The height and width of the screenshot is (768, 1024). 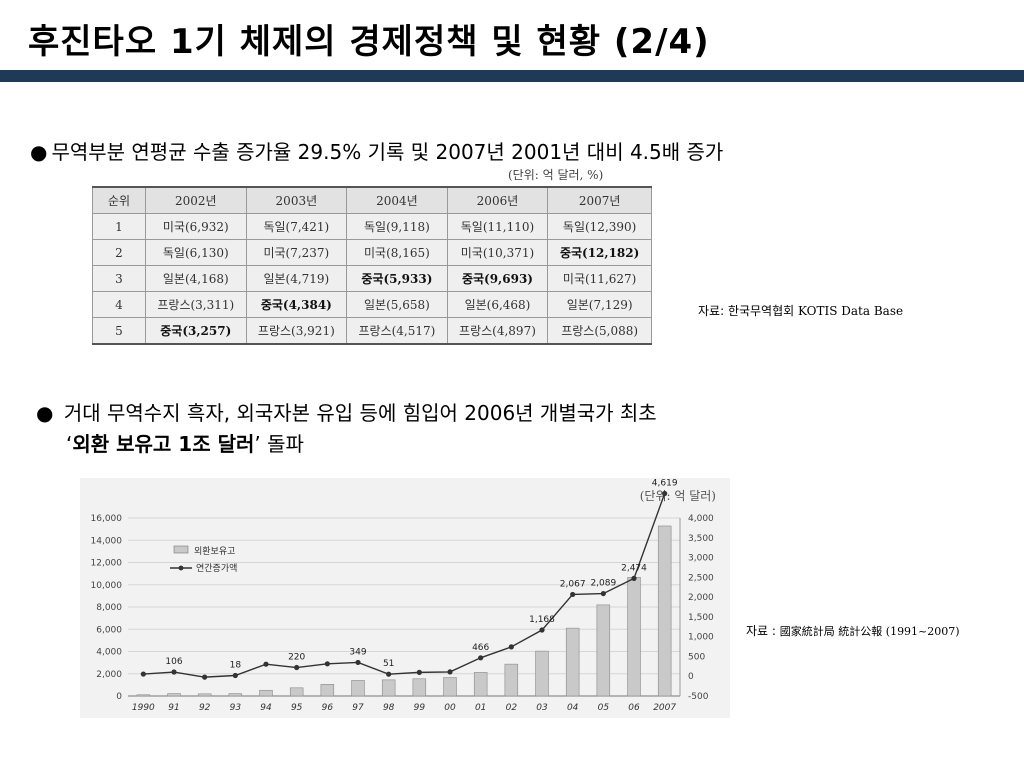 What do you see at coordinates (236, 666) in the screenshot?
I see `data-label: 18` at bounding box center [236, 666].